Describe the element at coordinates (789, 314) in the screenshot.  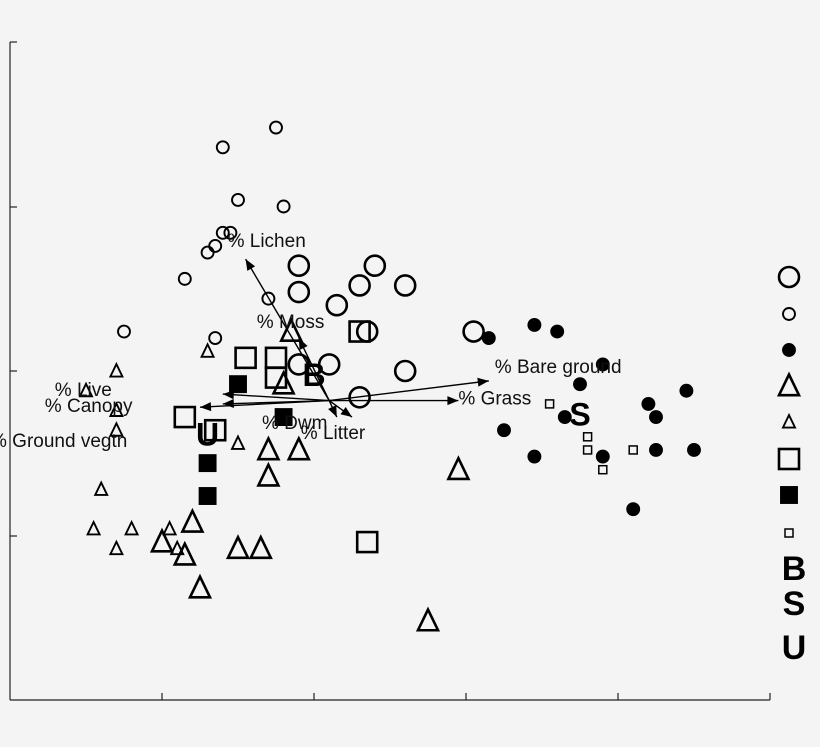
I see `legend-symbol-circle-small` at that location.